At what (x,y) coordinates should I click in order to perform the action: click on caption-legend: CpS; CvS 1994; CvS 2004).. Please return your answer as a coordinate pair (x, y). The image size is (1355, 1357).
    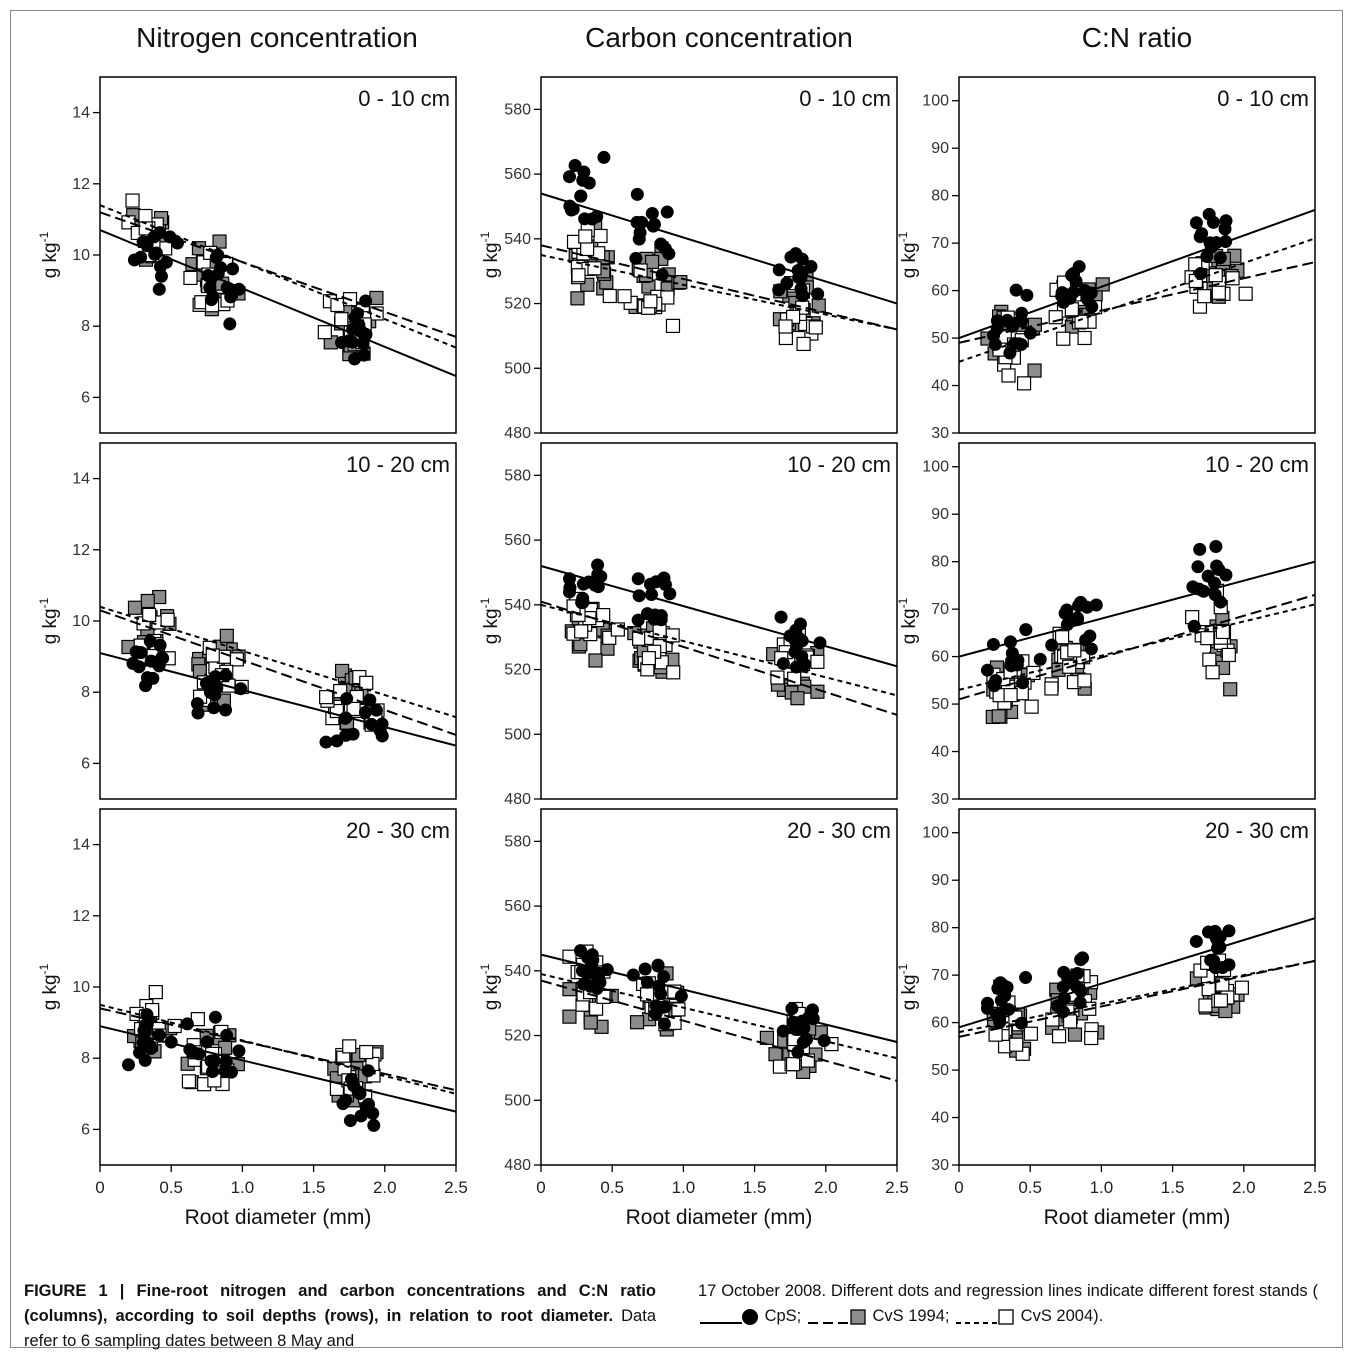
    Looking at the image, I should click on (900, 1316).